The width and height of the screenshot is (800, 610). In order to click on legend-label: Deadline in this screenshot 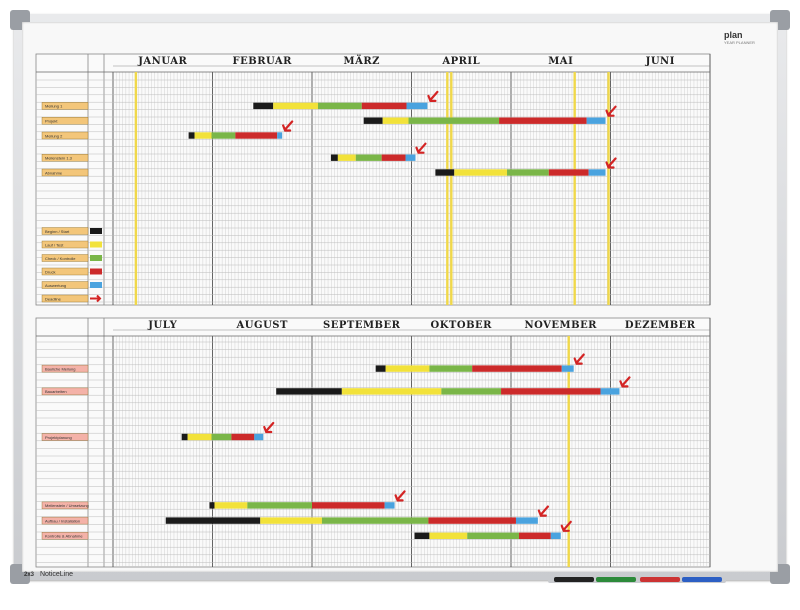, I will do `click(53, 298)`.